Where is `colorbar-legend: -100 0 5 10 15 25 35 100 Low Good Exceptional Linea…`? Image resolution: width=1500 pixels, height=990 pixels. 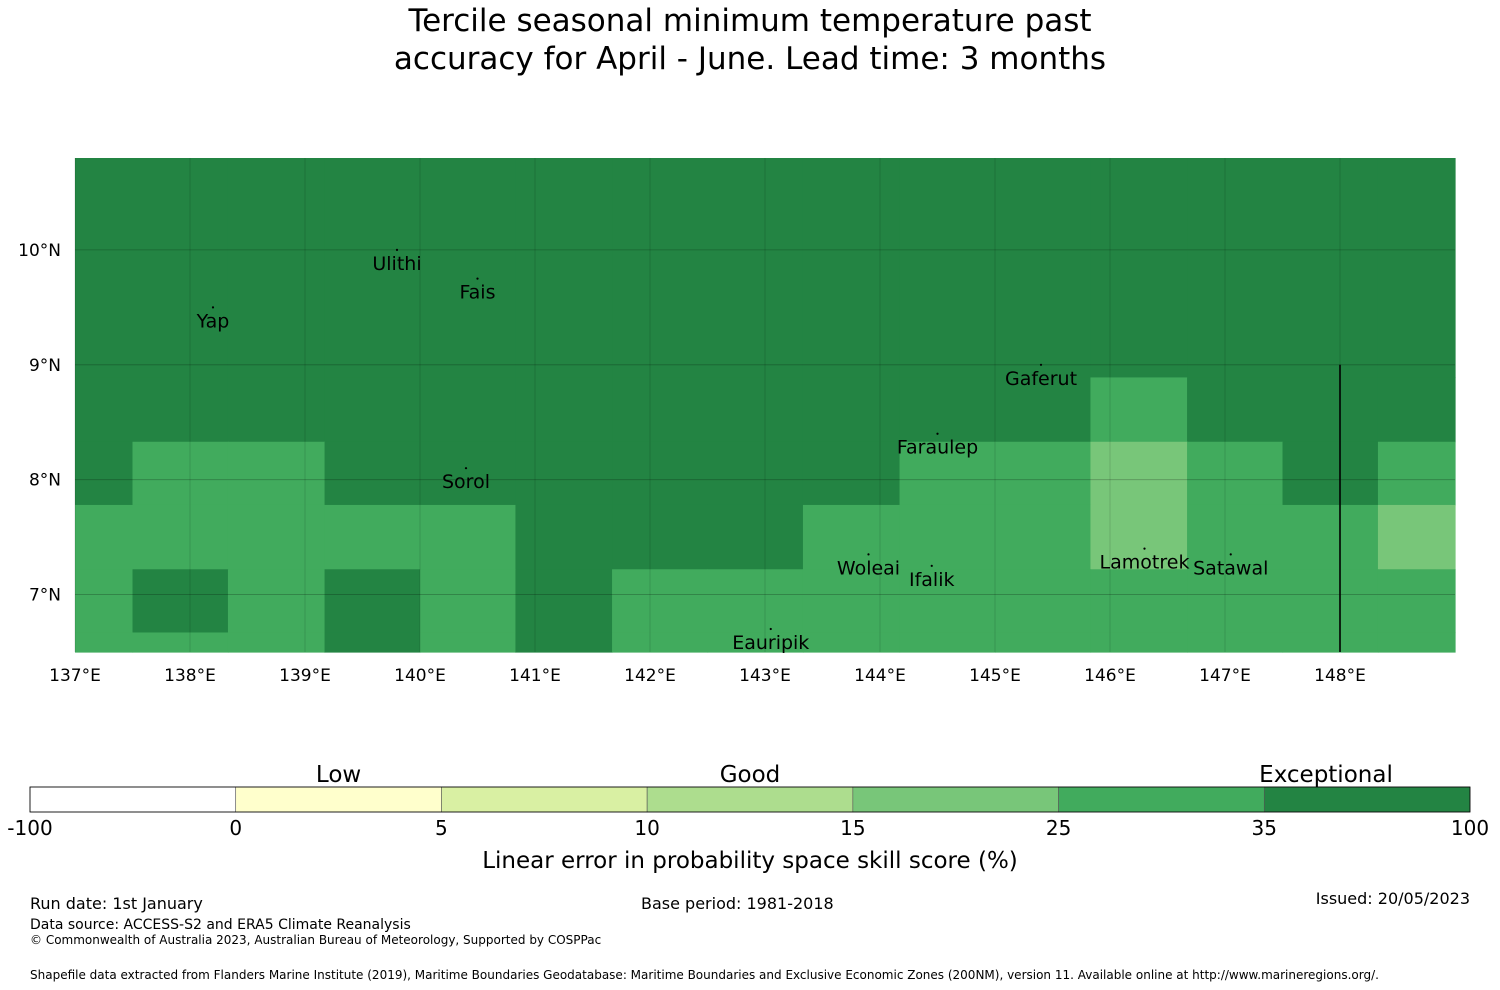
colorbar-legend: -100 0 5 10 15 25 35 100 Low Good Exceptional Linea… is located at coordinates (748, 818).